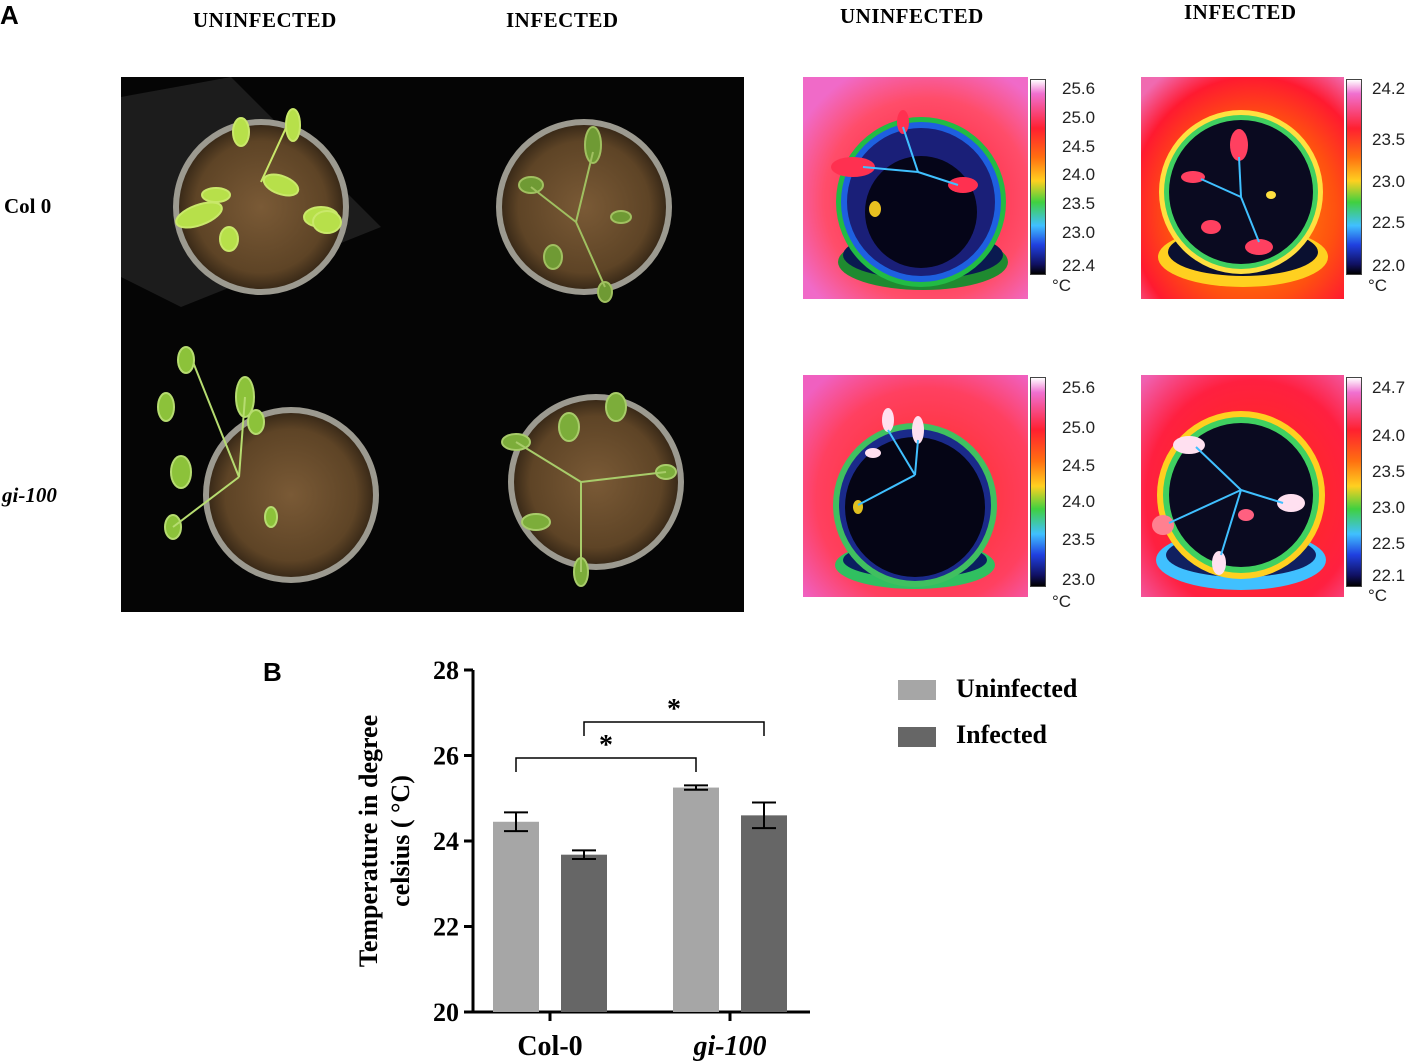 The height and width of the screenshot is (1064, 1418). I want to click on photo-header-uninfected: UNINFECTED, so click(265, 20).